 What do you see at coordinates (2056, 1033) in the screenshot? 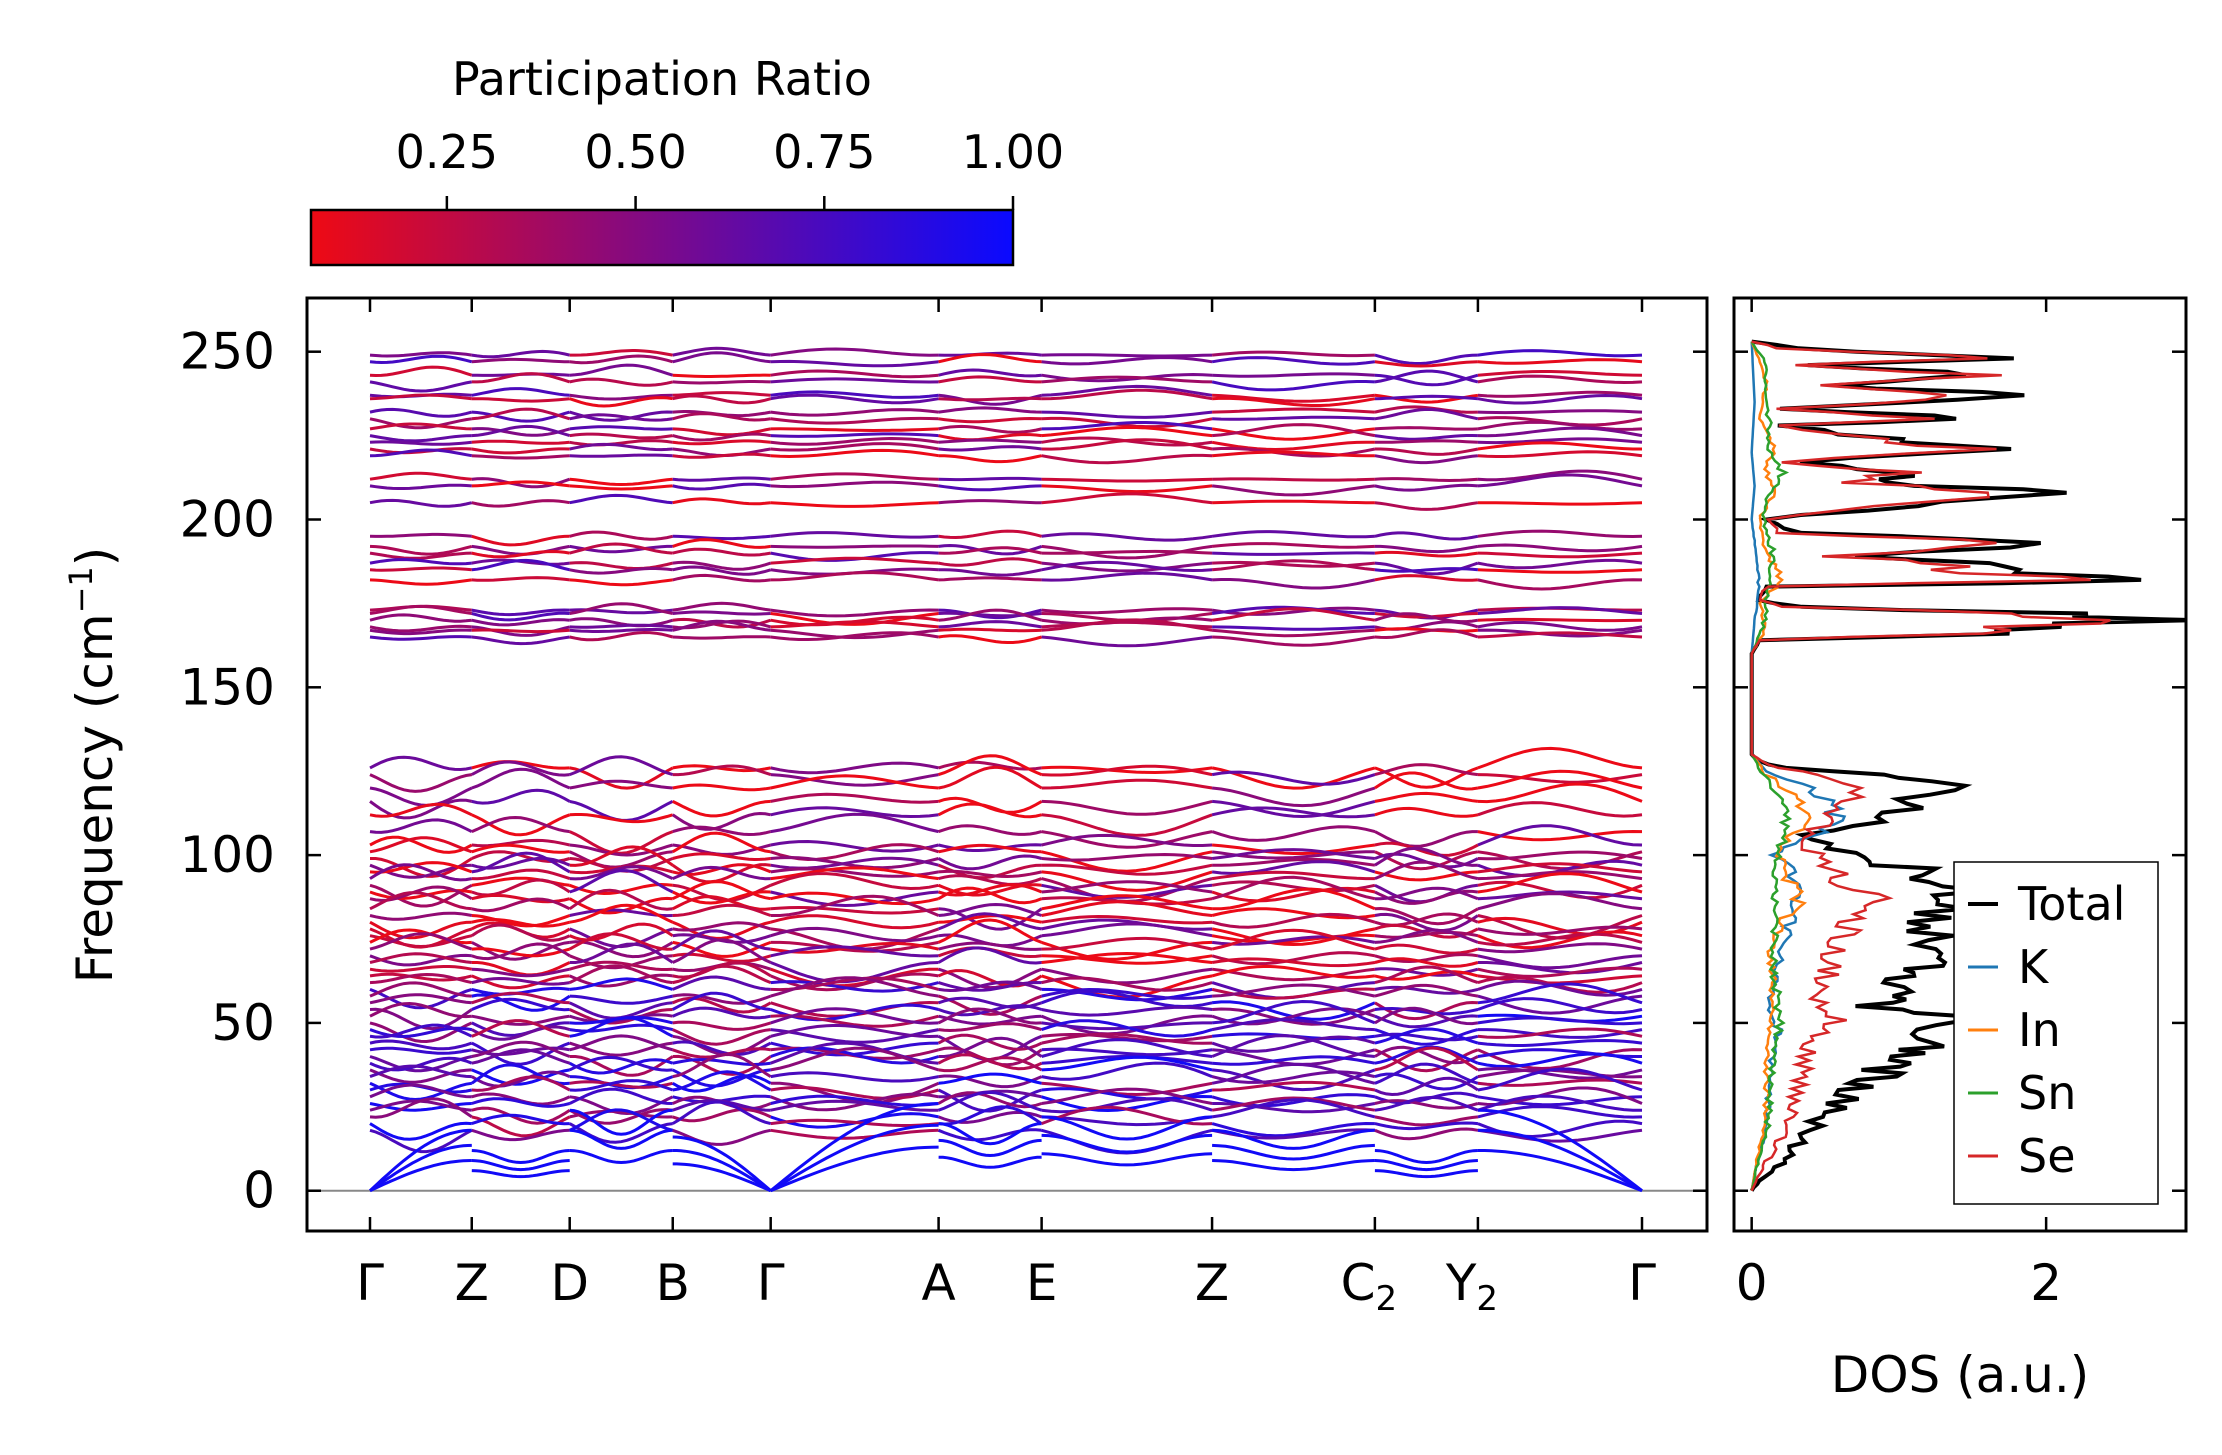
I see `dos-legend: Total K In Sn Se` at bounding box center [2056, 1033].